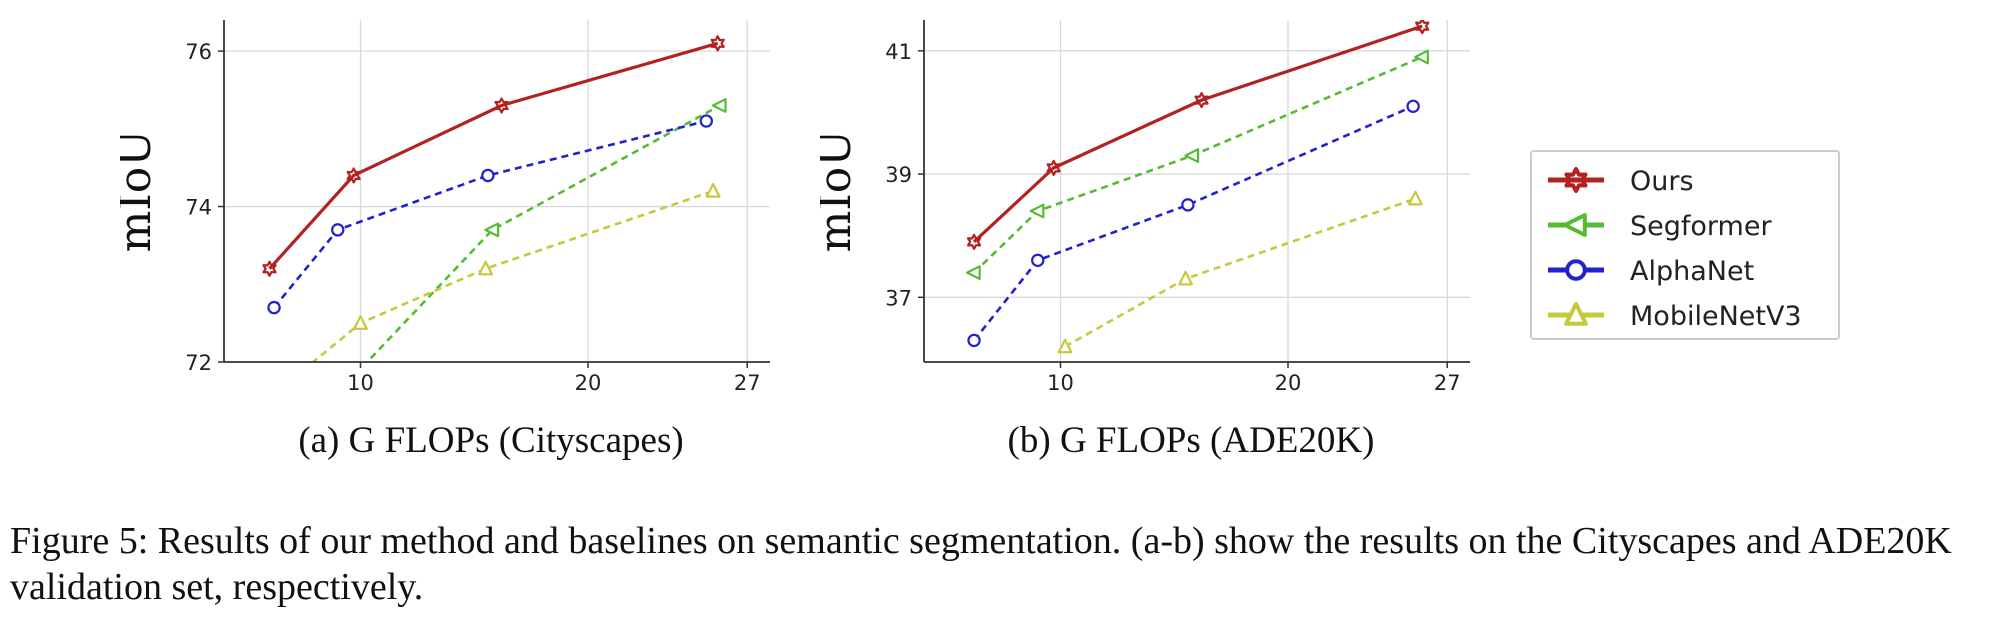  Describe the element at coordinates (1692, 271) in the screenshot. I see `legend-label: AlphaNet` at that location.